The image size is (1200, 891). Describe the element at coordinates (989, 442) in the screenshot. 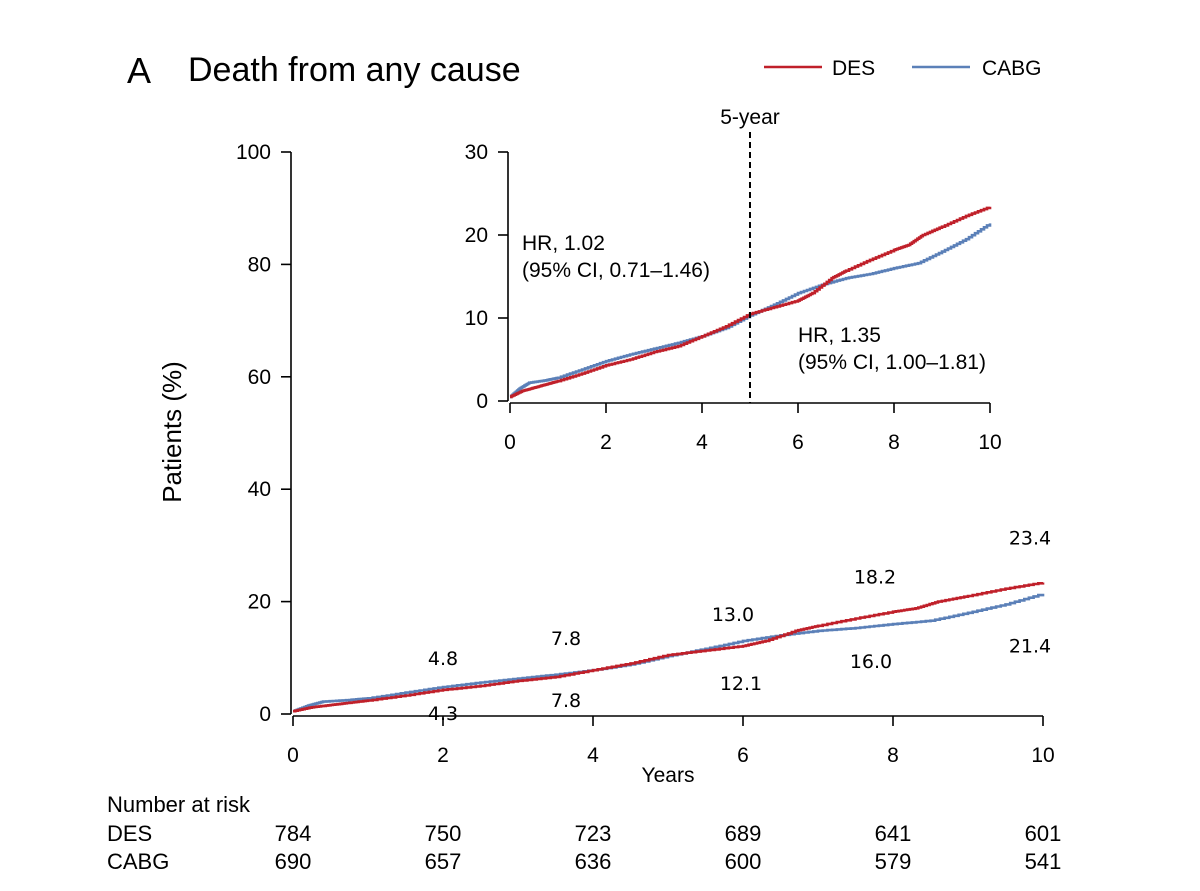

I see `inset-x-tick-label: 10` at that location.